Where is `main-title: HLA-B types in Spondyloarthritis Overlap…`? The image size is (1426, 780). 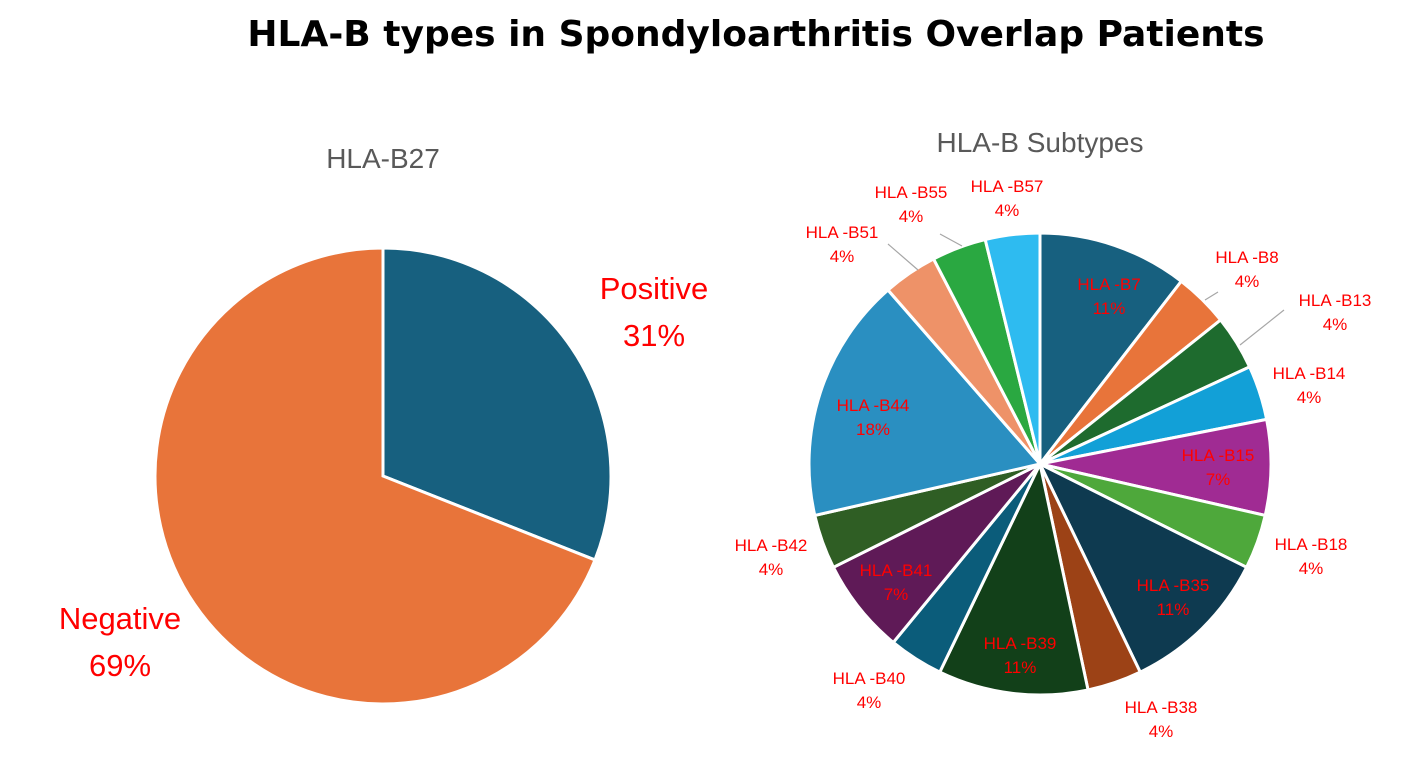
main-title: HLA-B types in Spondyloarthritis Overlap… is located at coordinates (756, 34).